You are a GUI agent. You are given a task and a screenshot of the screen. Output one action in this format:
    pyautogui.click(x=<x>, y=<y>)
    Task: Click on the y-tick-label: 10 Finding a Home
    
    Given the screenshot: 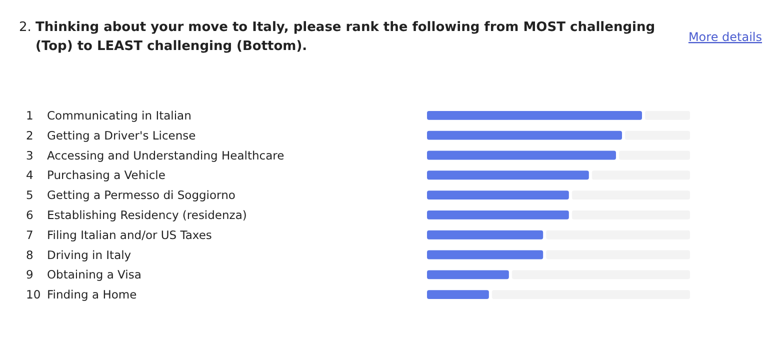 What is the action you would take?
    pyautogui.click(x=81, y=295)
    